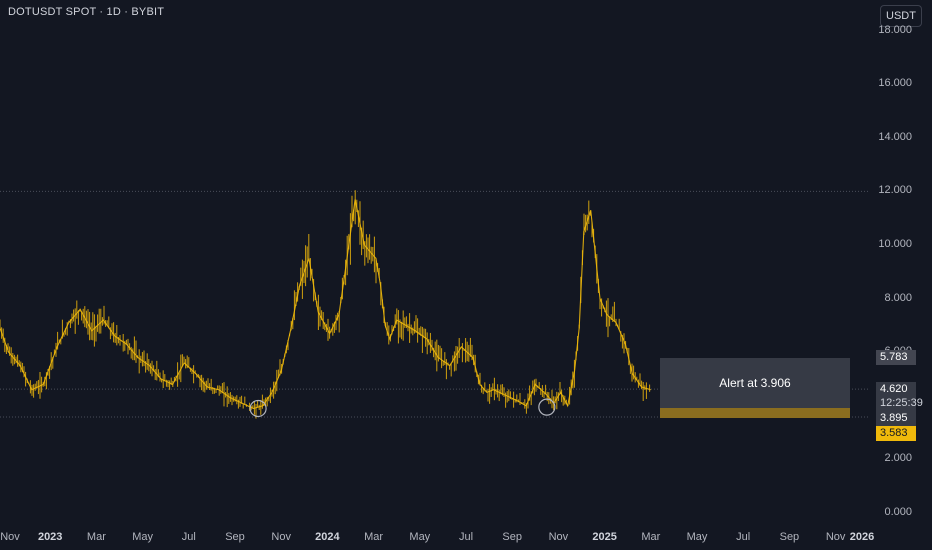 Image resolution: width=932 pixels, height=550 pixels. Describe the element at coordinates (896, 389) in the screenshot. I see `price-tag: 4.620` at that location.